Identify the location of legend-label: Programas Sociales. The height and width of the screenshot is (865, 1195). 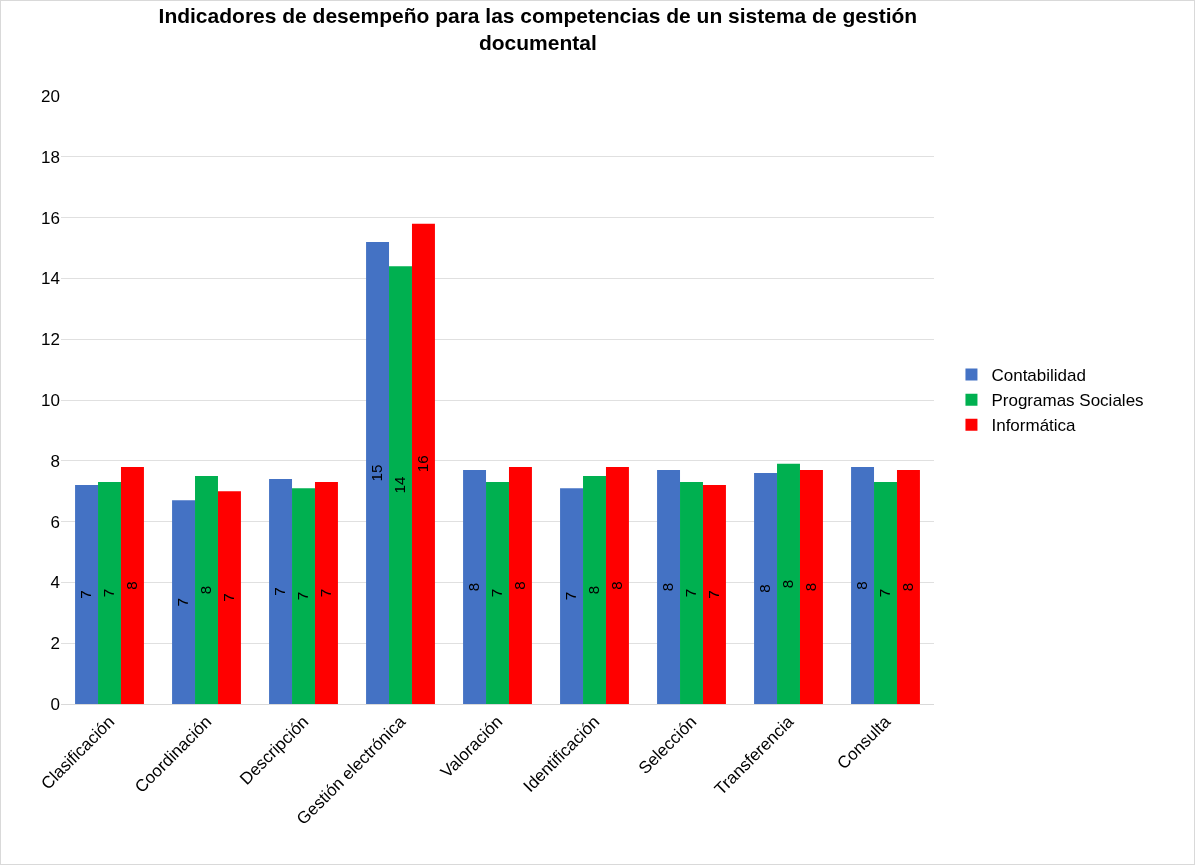
(1067, 401).